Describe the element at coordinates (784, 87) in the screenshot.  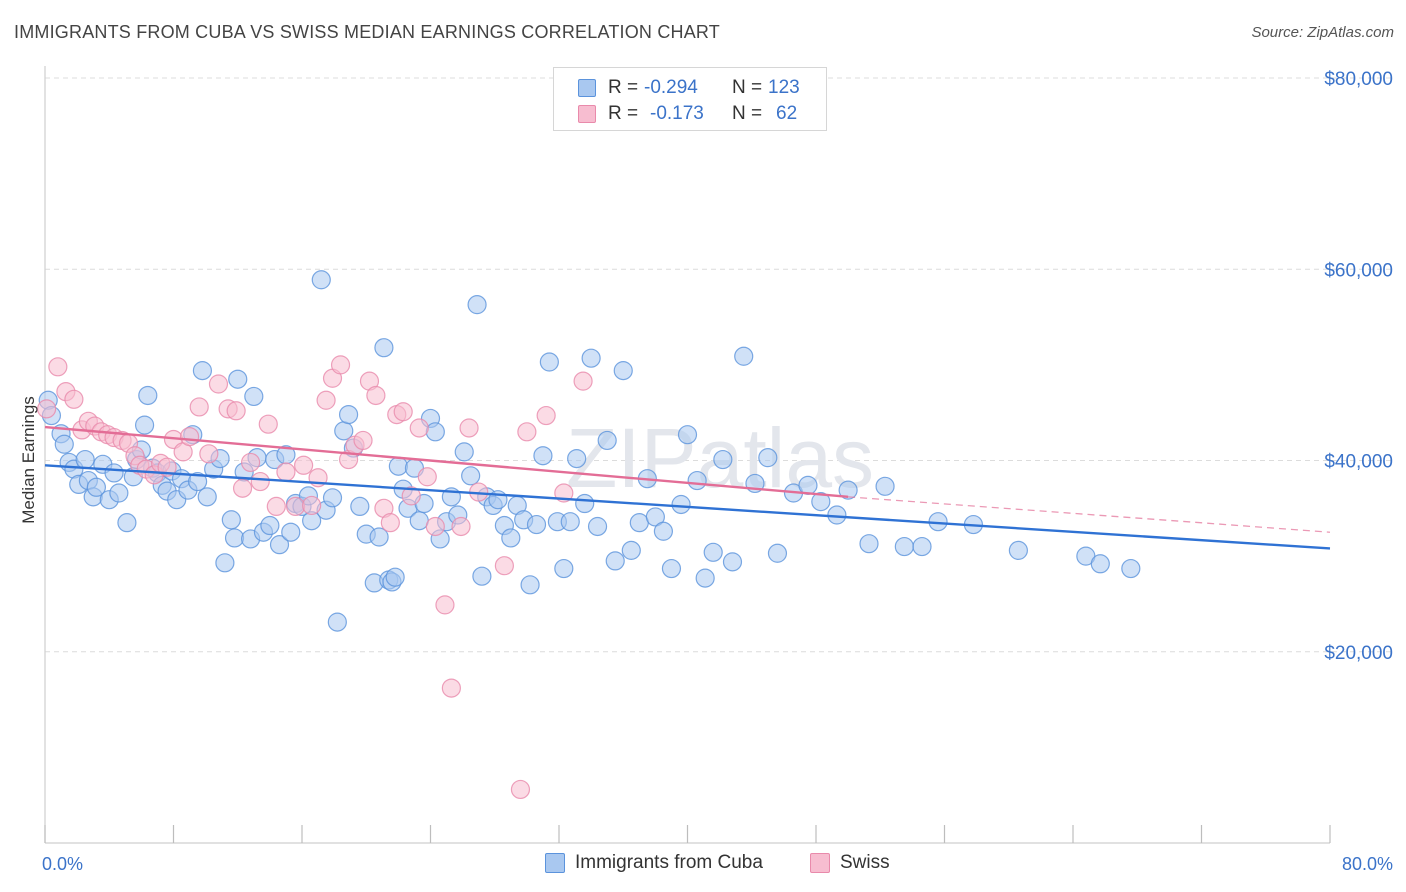
I see `n-value-cuba: 123` at that location.